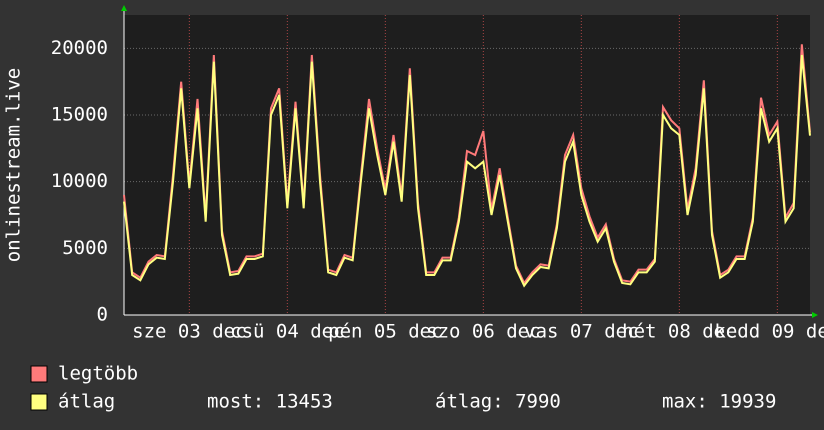 This screenshot has height=430, width=824. What do you see at coordinates (581, 332) in the screenshot?
I see `x-tick-label: vas 07 dec` at bounding box center [581, 332].